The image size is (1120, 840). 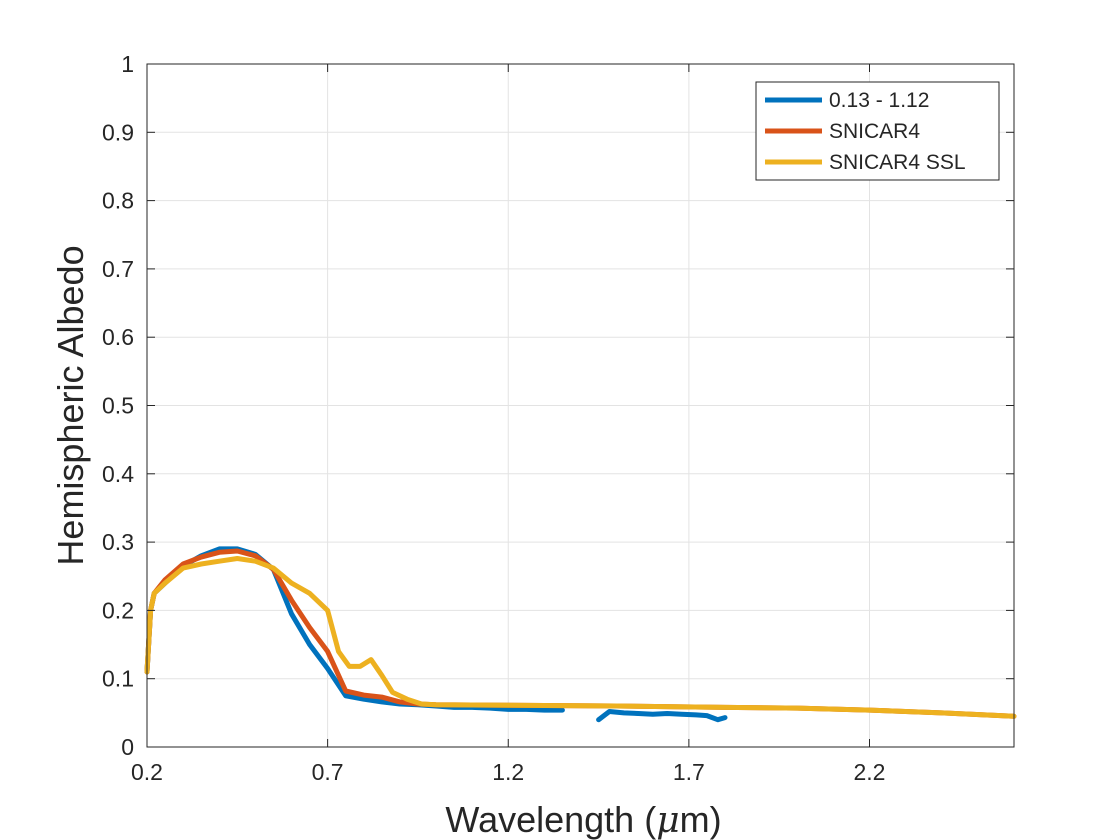 I want to click on x-tick-label: 1.2, so click(x=508, y=772).